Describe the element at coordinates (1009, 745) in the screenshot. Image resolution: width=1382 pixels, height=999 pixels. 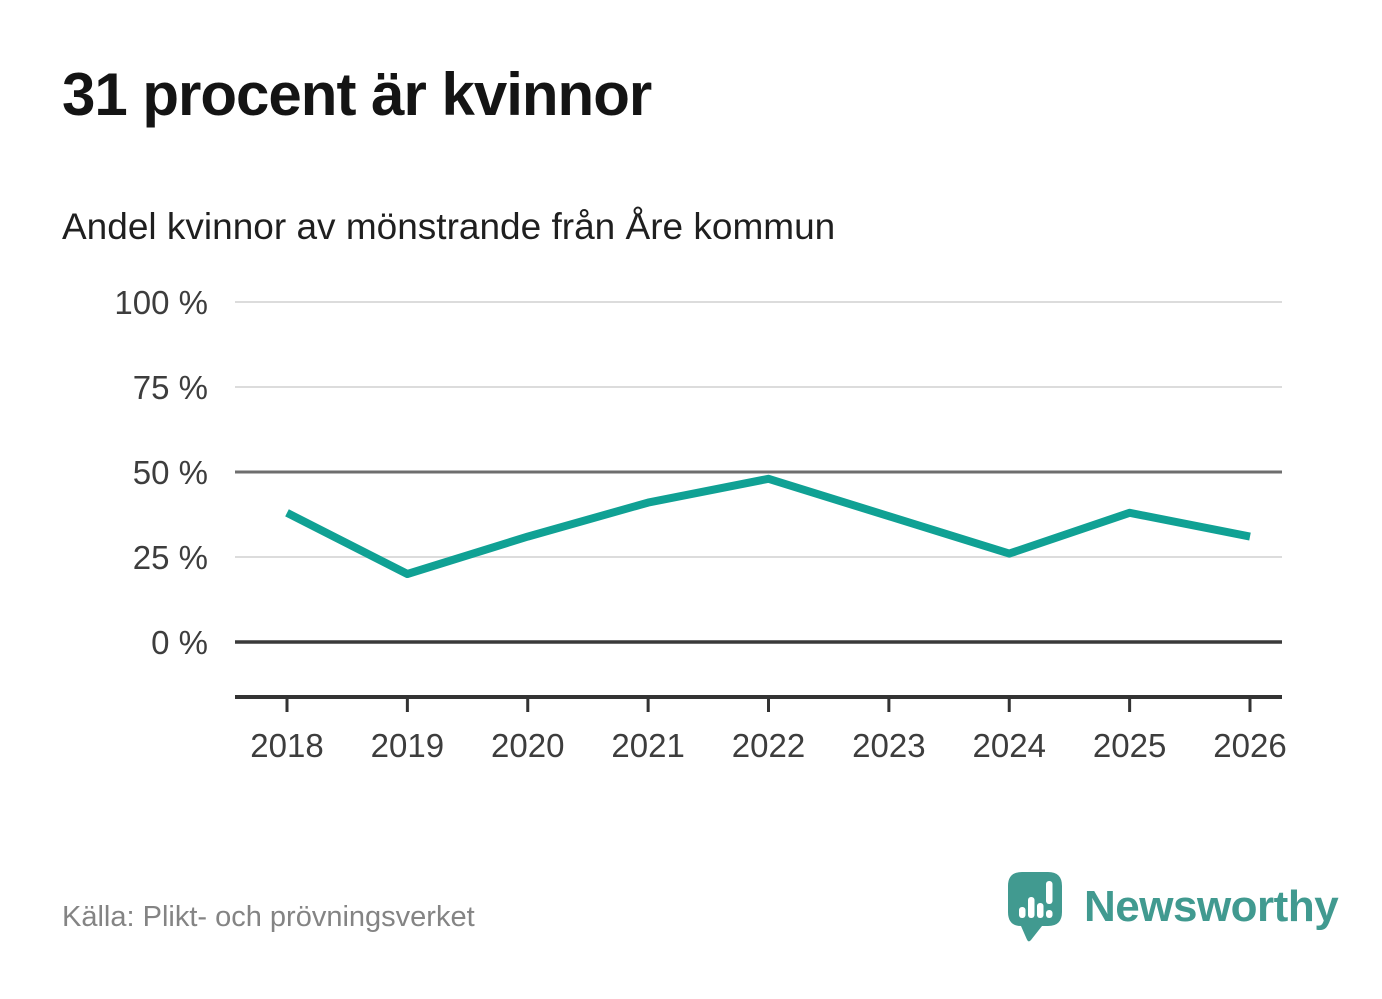
I see `svg-text: 2024` at that location.